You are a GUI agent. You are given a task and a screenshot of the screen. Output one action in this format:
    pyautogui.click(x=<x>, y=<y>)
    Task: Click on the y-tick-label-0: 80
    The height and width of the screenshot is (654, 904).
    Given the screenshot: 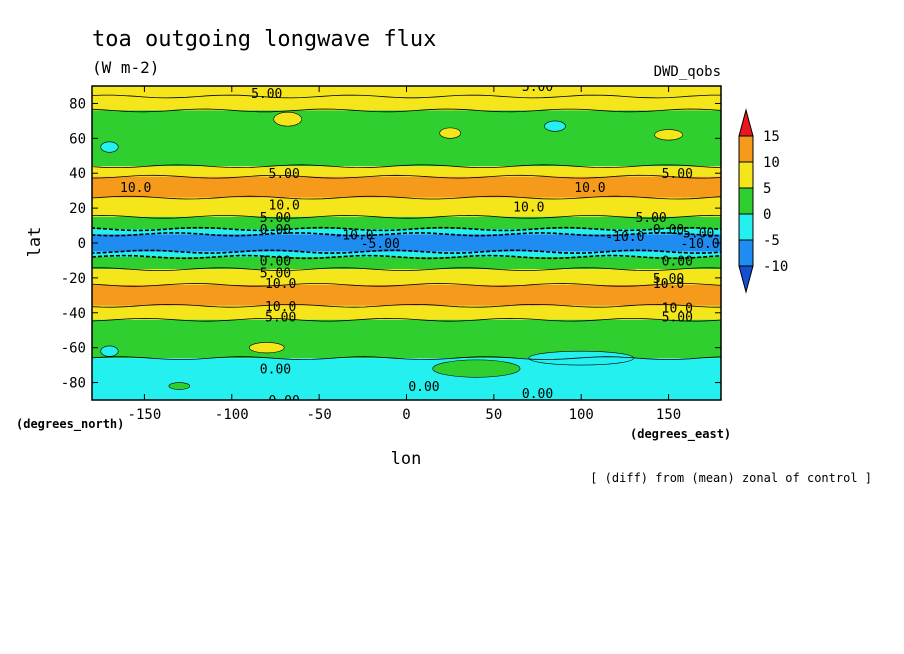 What is the action you would take?
    pyautogui.click(x=77, y=104)
    